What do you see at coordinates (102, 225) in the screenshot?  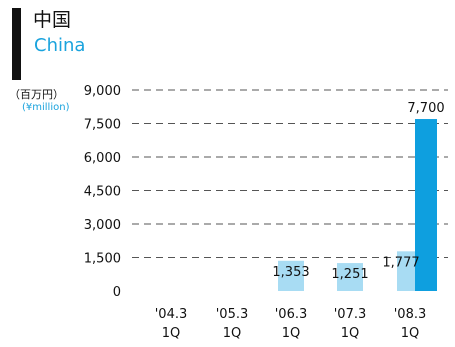 I see `y-tick-label: 3,000` at bounding box center [102, 225].